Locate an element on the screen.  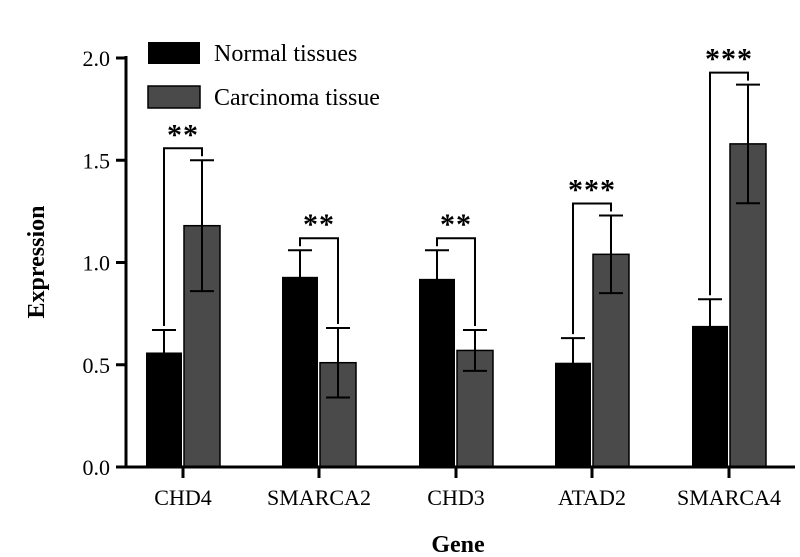
x-tick-label: SMARCA2 is located at coordinates (319, 497).